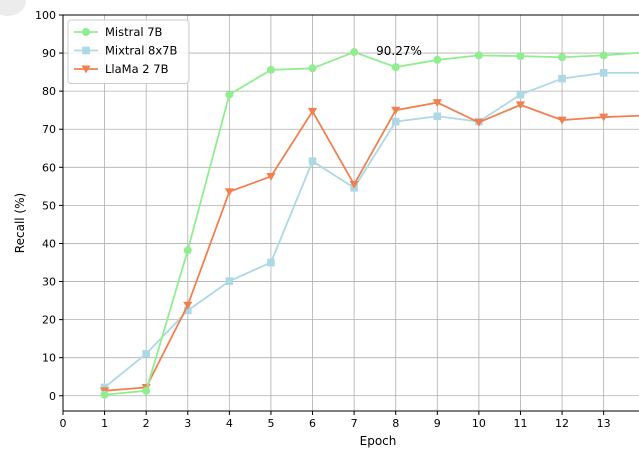 Image resolution: width=639 pixels, height=450 pixels. Describe the element at coordinates (270, 423) in the screenshot. I see `x-tick-label: 5` at that location.